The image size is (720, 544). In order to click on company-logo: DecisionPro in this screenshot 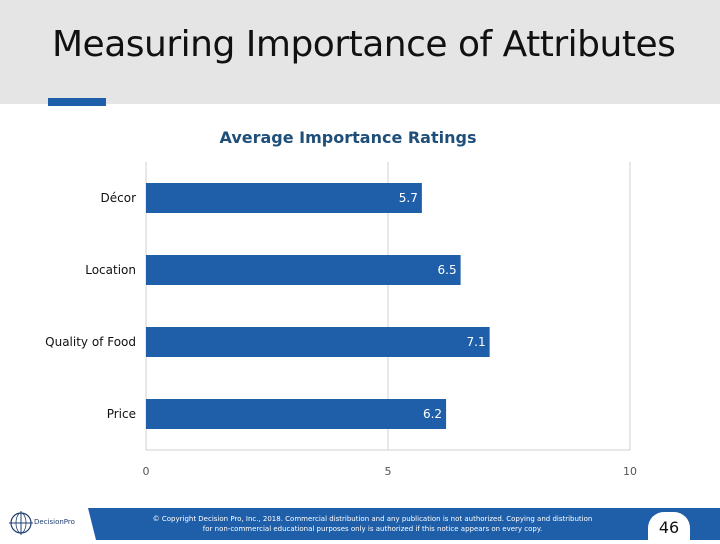, I will do `click(44, 522)`.